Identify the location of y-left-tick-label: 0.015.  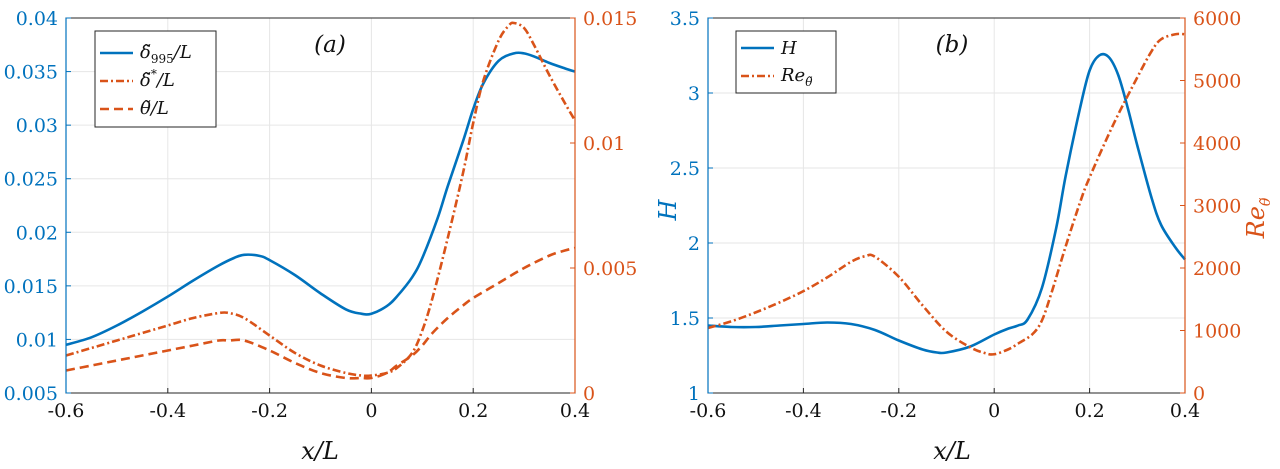
(31, 287).